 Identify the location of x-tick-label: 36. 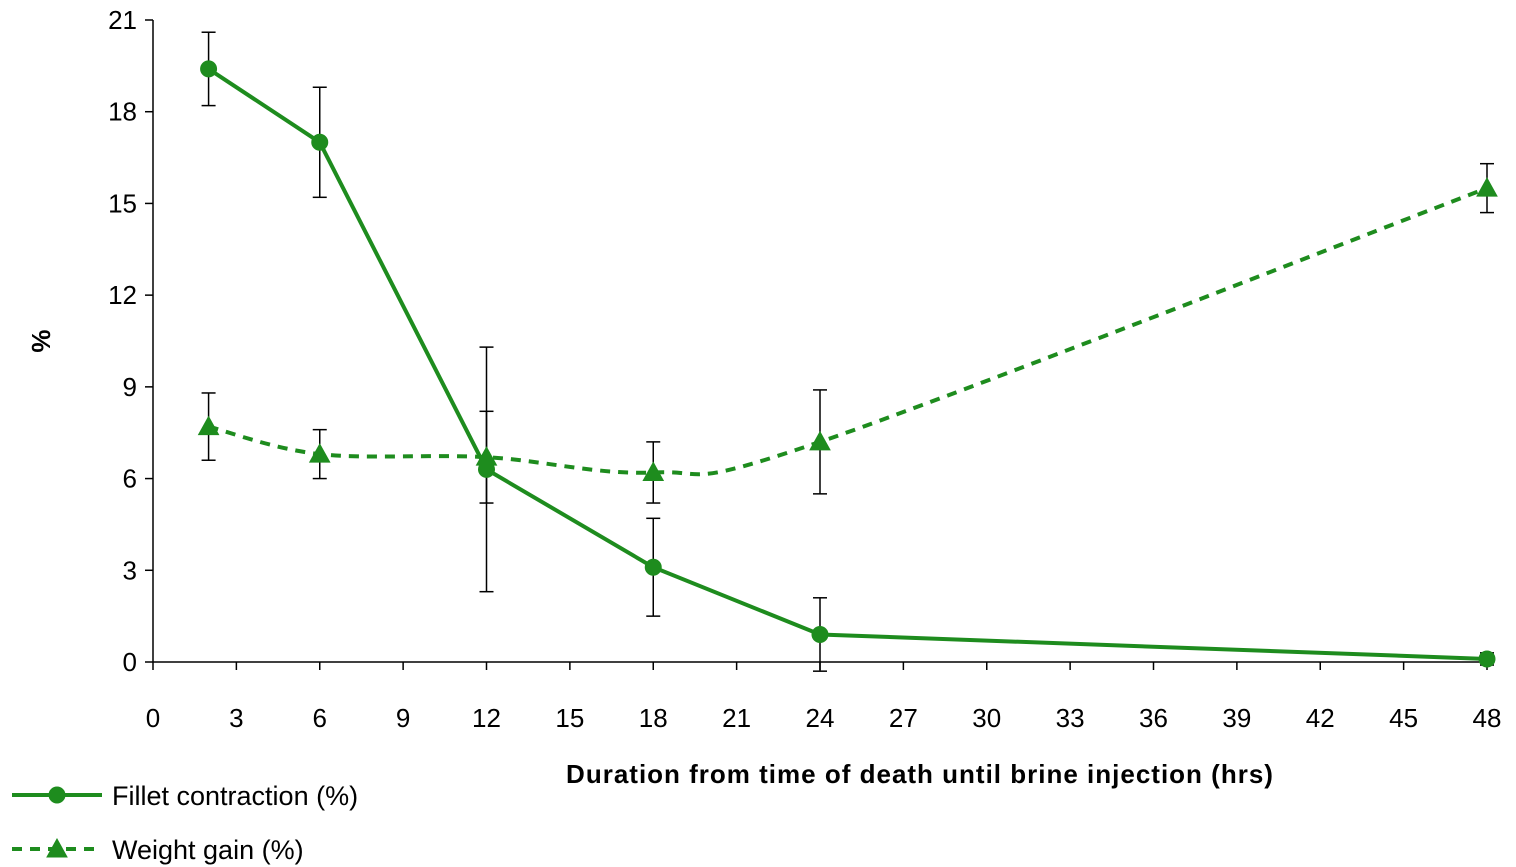
(1153, 718).